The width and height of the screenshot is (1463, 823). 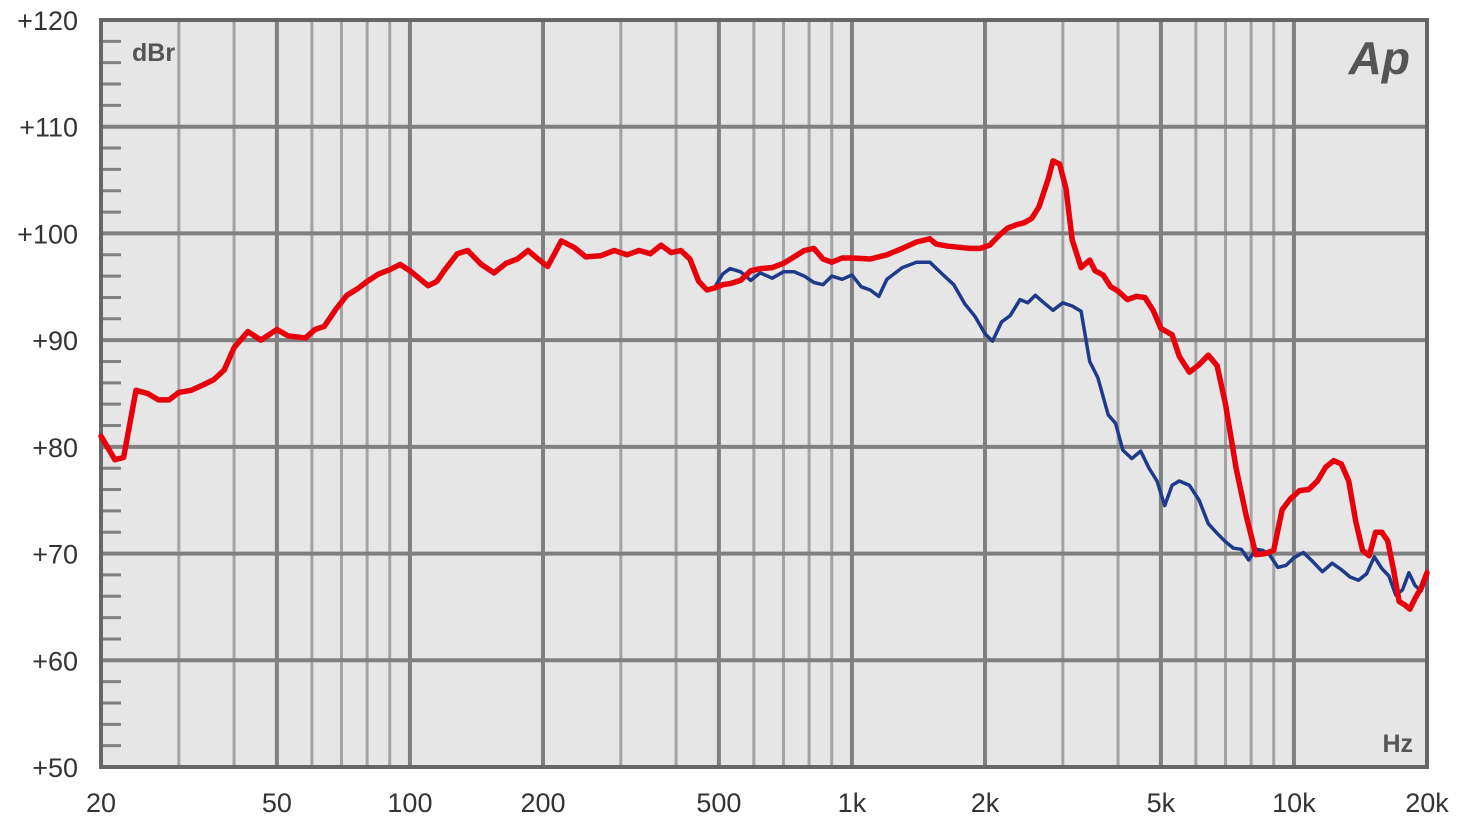 I want to click on y-axis-unit-label: dBr, so click(x=153, y=53).